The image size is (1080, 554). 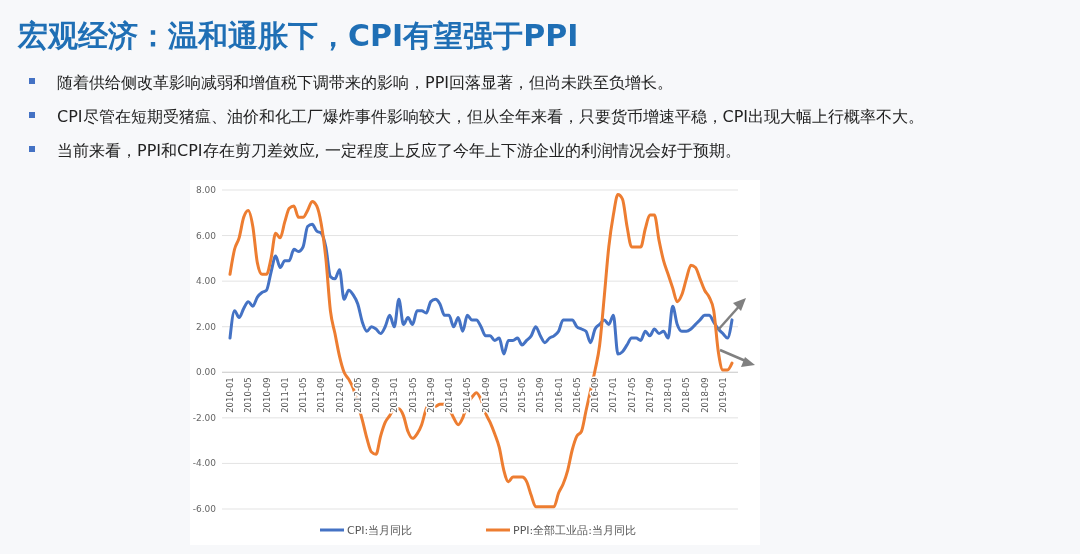 What do you see at coordinates (339, 395) in the screenshot?
I see `x-tick-label: 2012-01` at bounding box center [339, 395].